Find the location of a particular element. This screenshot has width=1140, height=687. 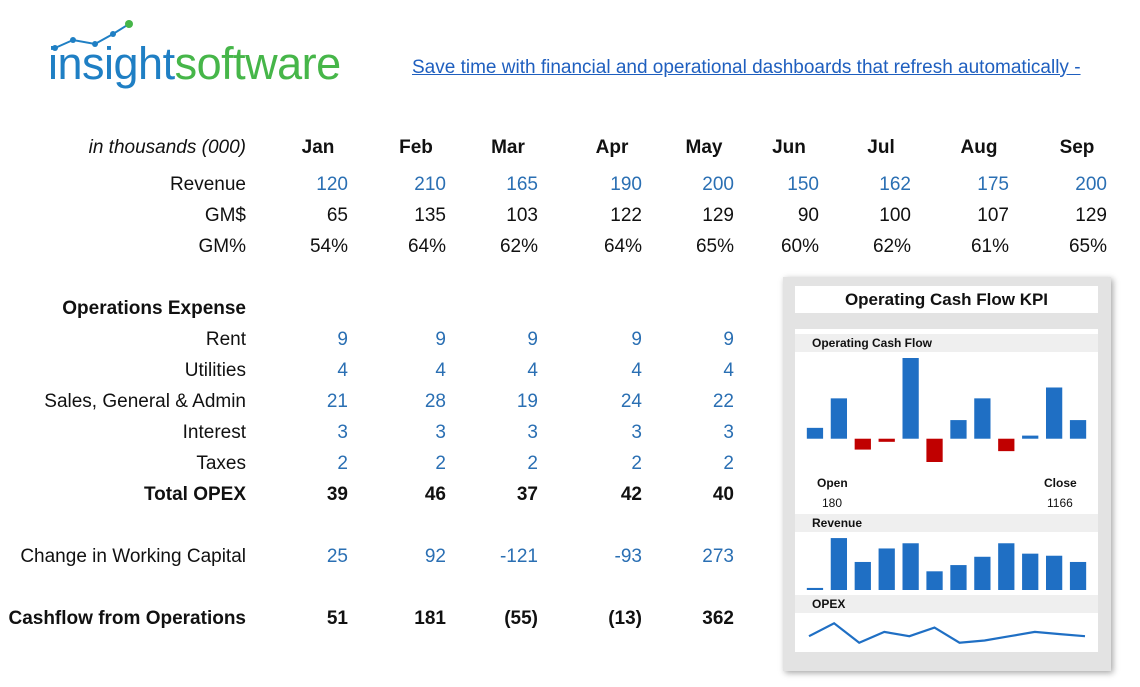

cell-utilities-apr: 4 is located at coordinates (636, 370).